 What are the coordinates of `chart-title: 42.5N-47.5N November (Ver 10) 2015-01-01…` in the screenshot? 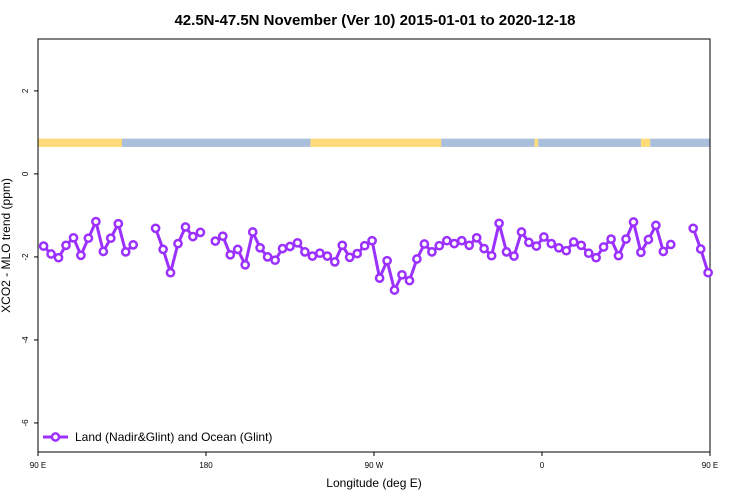 It's located at (374, 20).